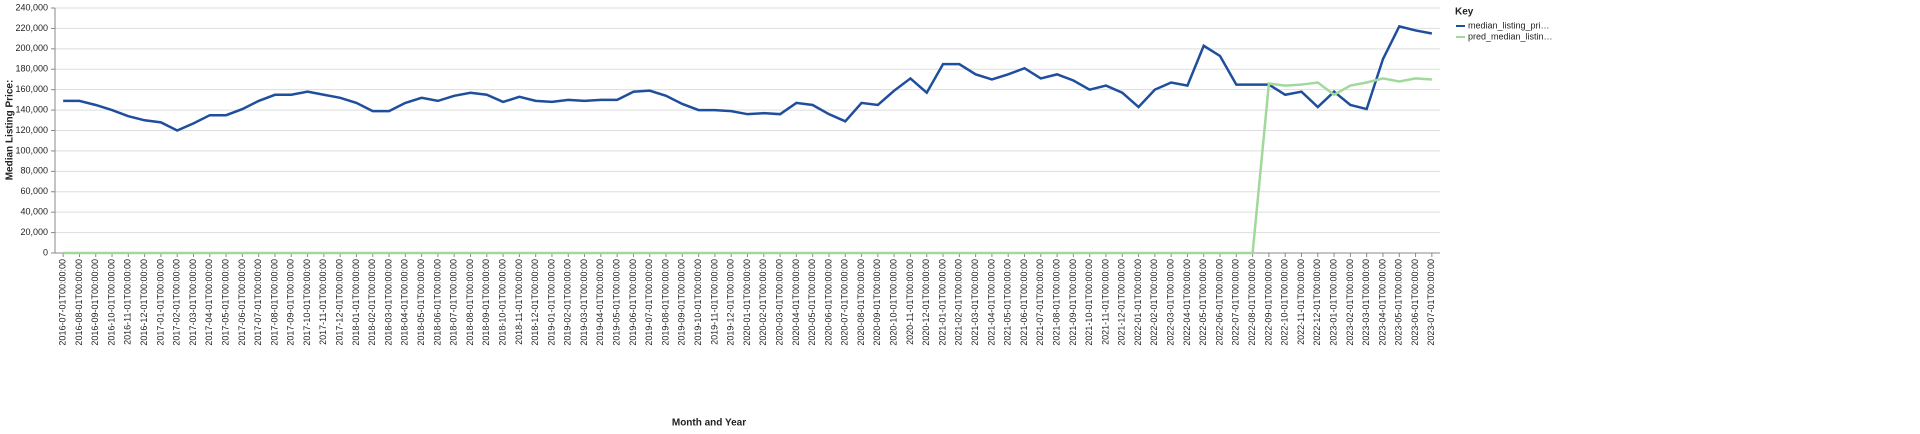  Describe the element at coordinates (1350, 302) in the screenshot. I see `x-tick-label: 2023-02-01T00:00:00` at that location.